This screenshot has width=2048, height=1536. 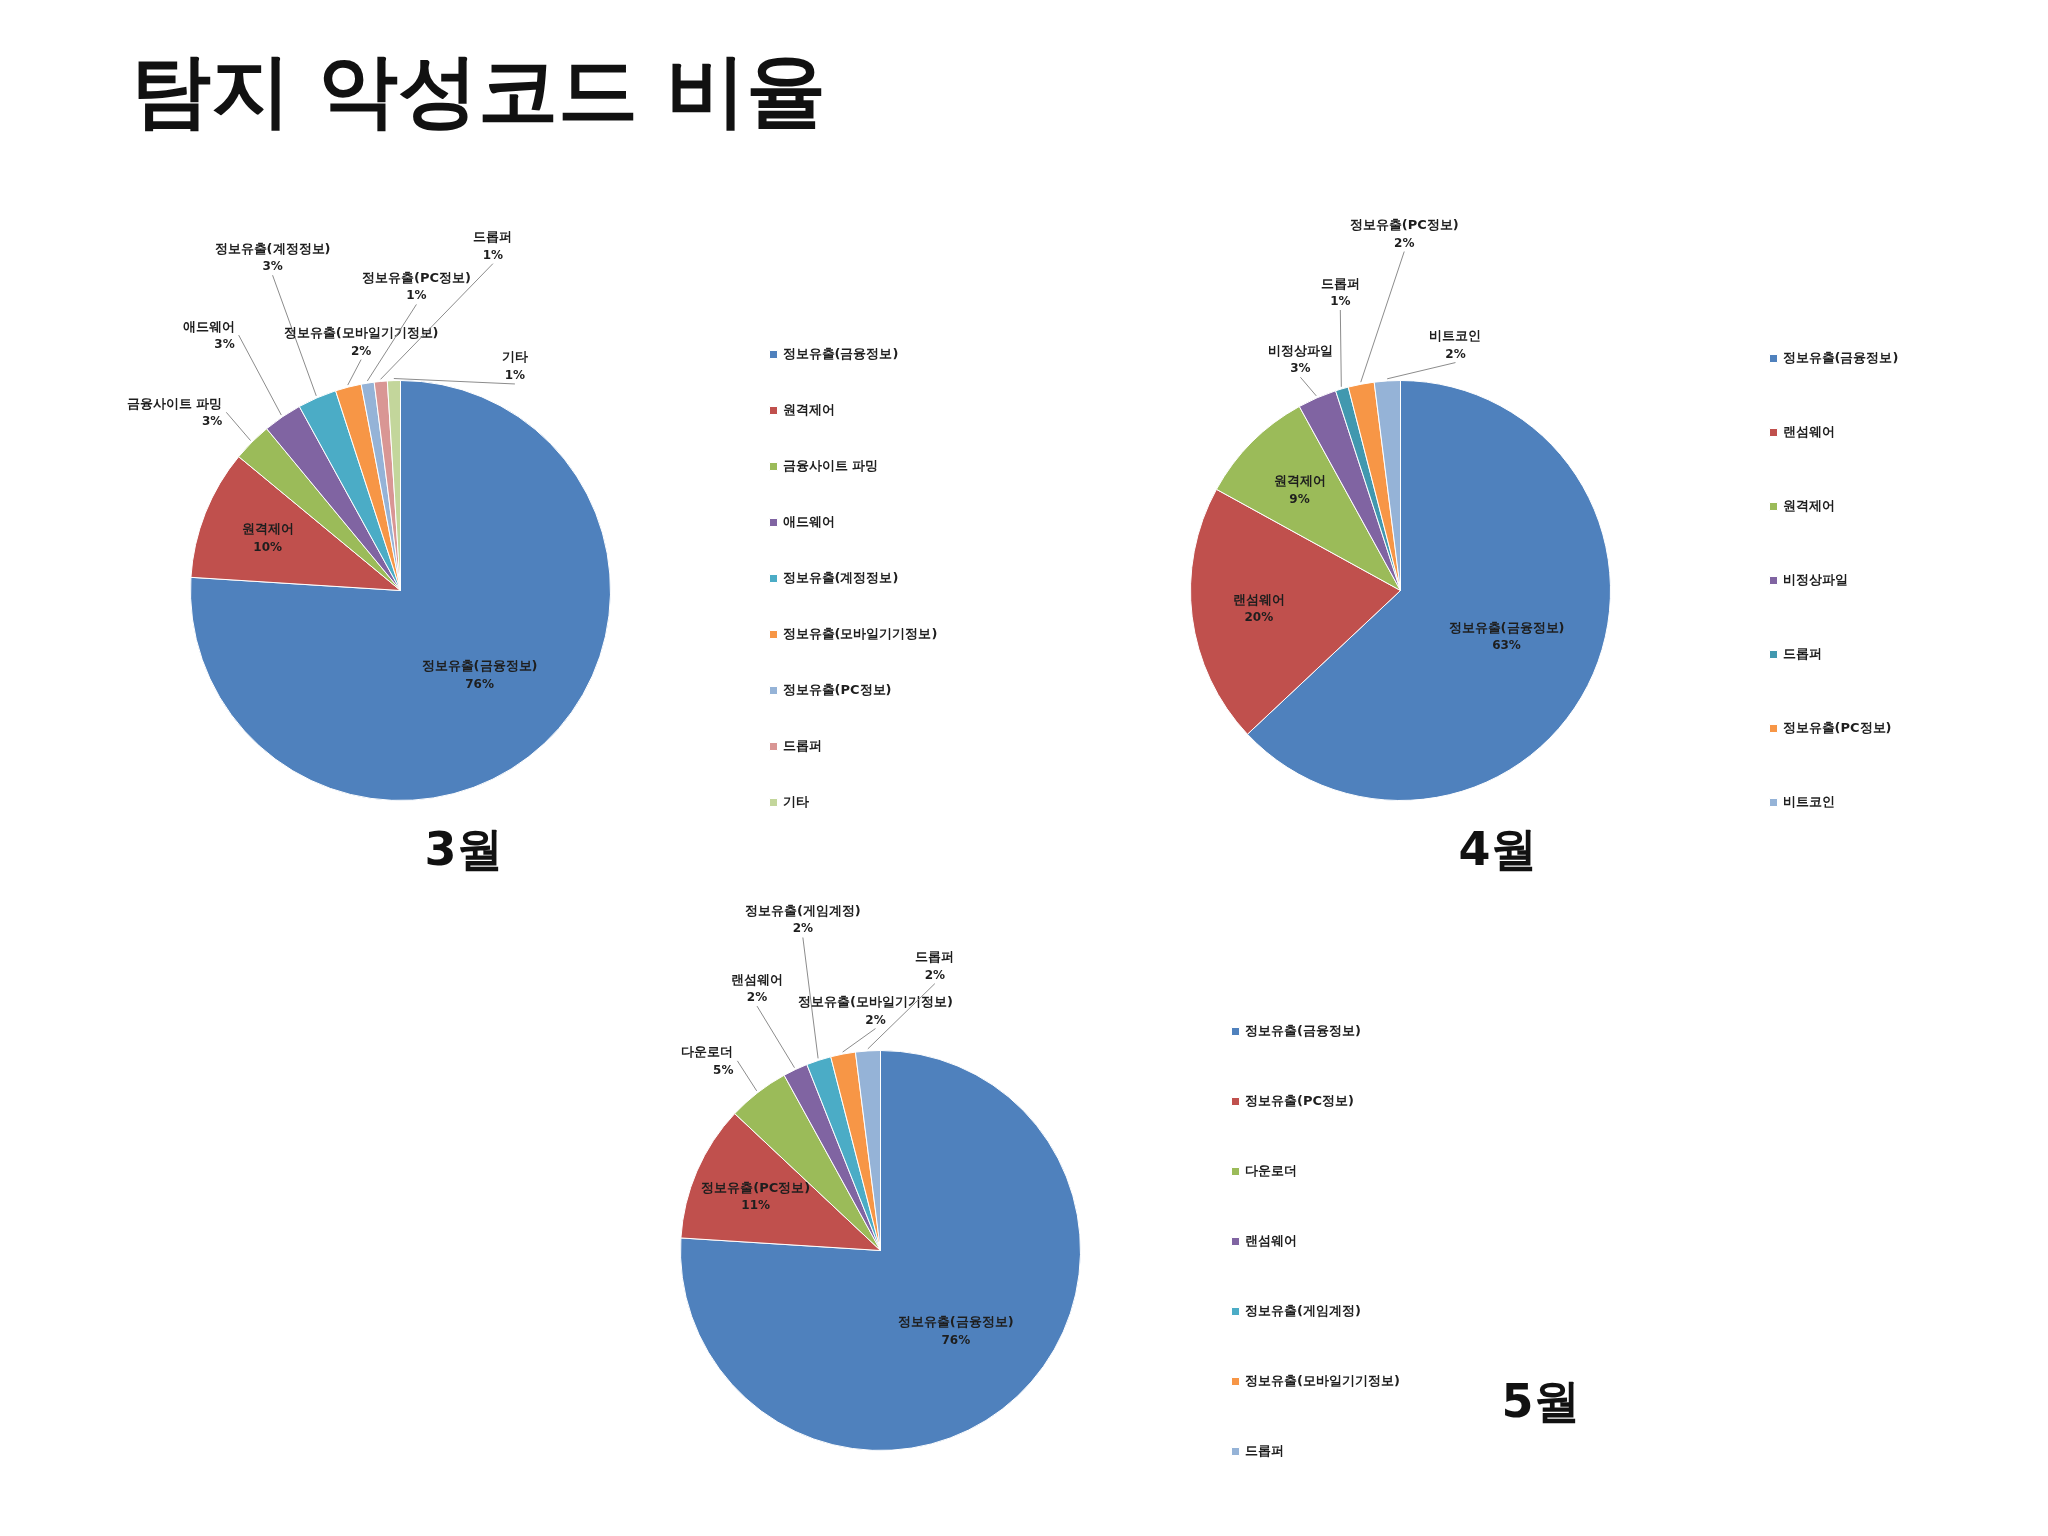 What do you see at coordinates (802, 910) in the screenshot?
I see `slice-label: 정보유출(게임계정)` at bounding box center [802, 910].